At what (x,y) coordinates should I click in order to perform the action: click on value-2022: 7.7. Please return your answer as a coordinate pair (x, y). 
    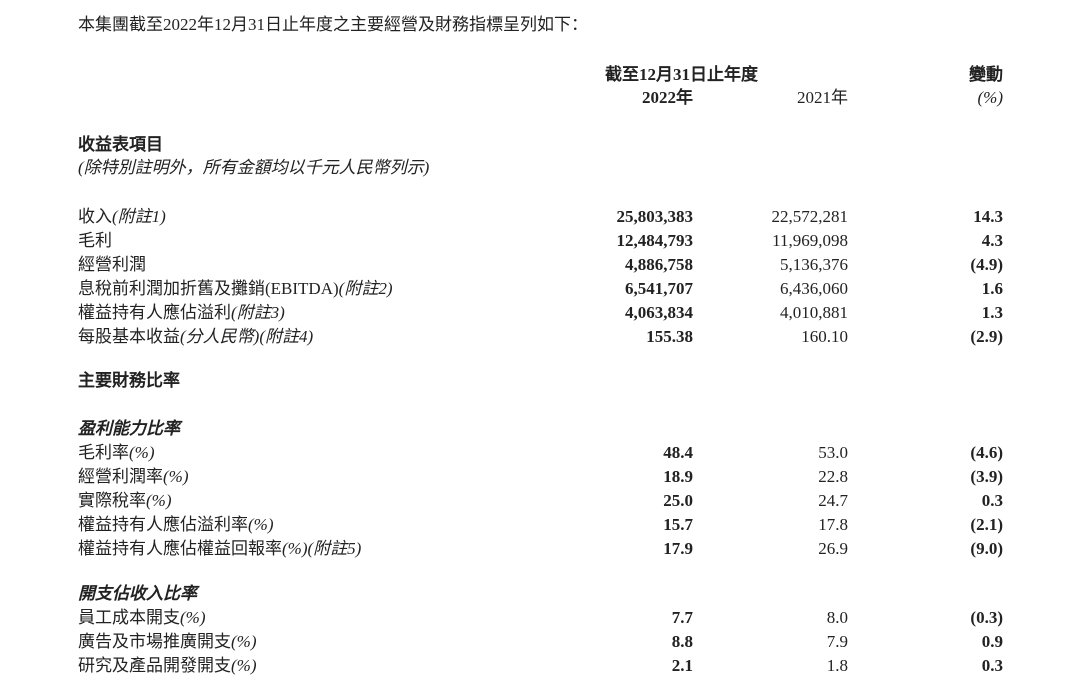
    Looking at the image, I should click on (682, 617).